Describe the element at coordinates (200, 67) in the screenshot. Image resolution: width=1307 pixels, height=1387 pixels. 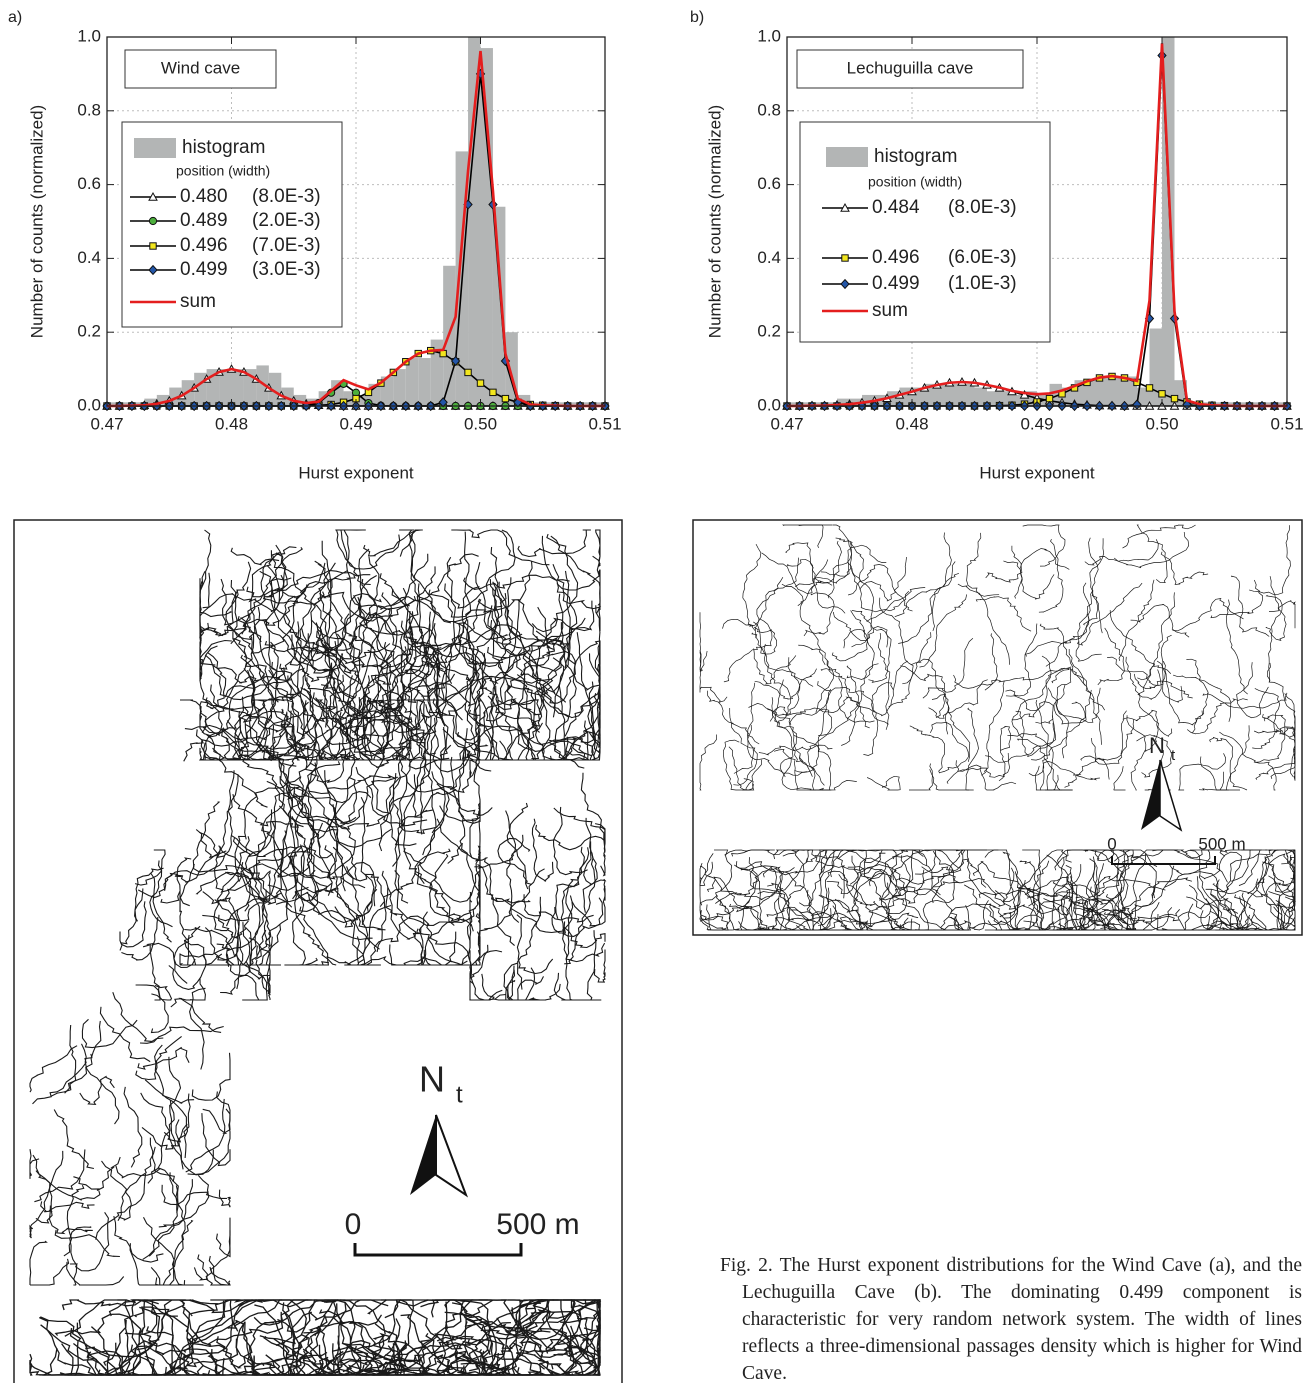
I see `annotation: Wind cave` at that location.